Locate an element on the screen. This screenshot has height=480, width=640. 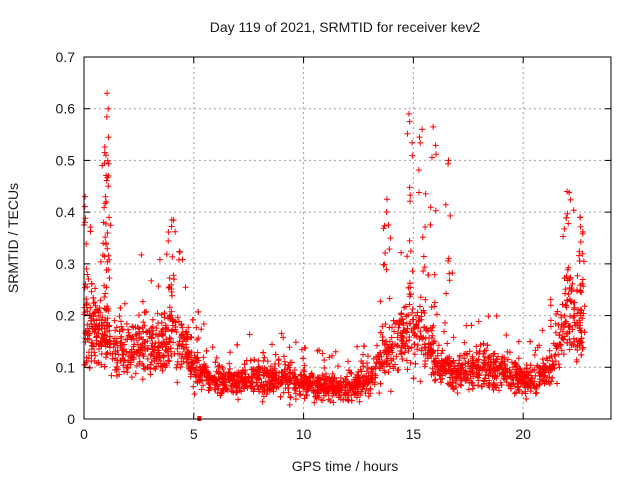
y-tick-label: 0.7 is located at coordinates (66, 57).